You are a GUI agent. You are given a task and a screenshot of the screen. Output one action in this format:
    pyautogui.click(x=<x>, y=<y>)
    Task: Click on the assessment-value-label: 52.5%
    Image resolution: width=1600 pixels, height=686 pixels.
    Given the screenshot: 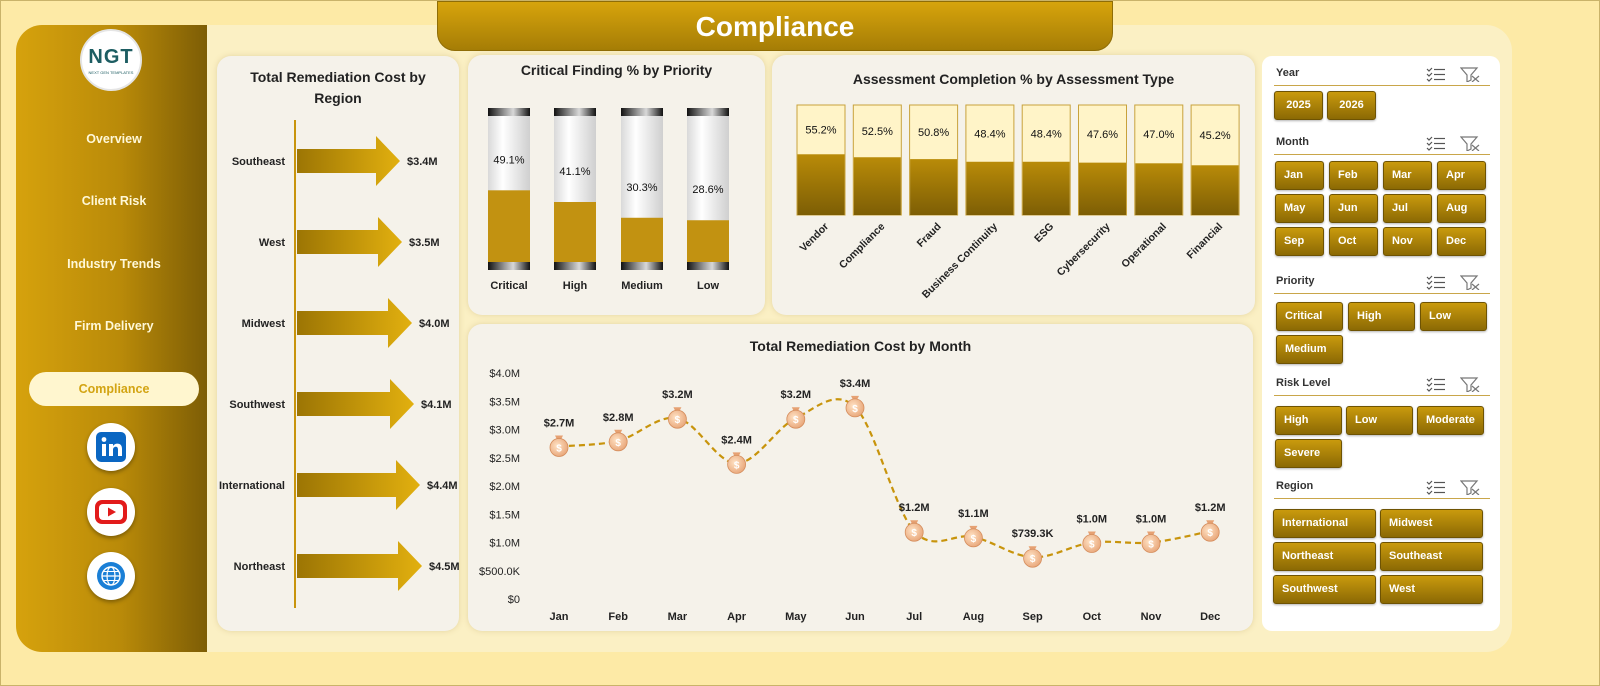 What is the action you would take?
    pyautogui.click(x=877, y=132)
    